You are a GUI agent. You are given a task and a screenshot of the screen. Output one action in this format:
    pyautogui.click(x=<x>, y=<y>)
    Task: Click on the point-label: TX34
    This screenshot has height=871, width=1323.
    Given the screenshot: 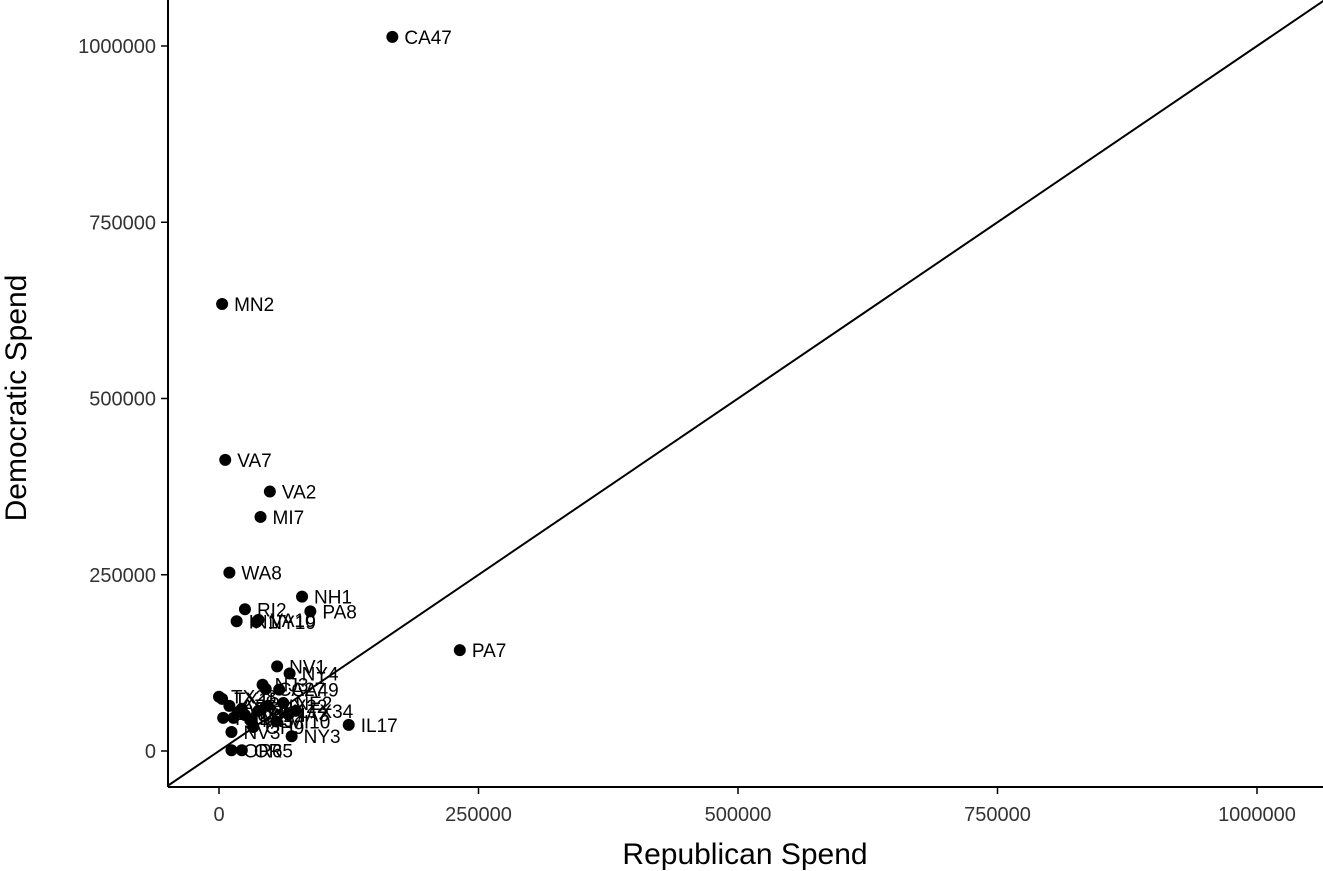 What is the action you would take?
    pyautogui.click(x=331, y=712)
    